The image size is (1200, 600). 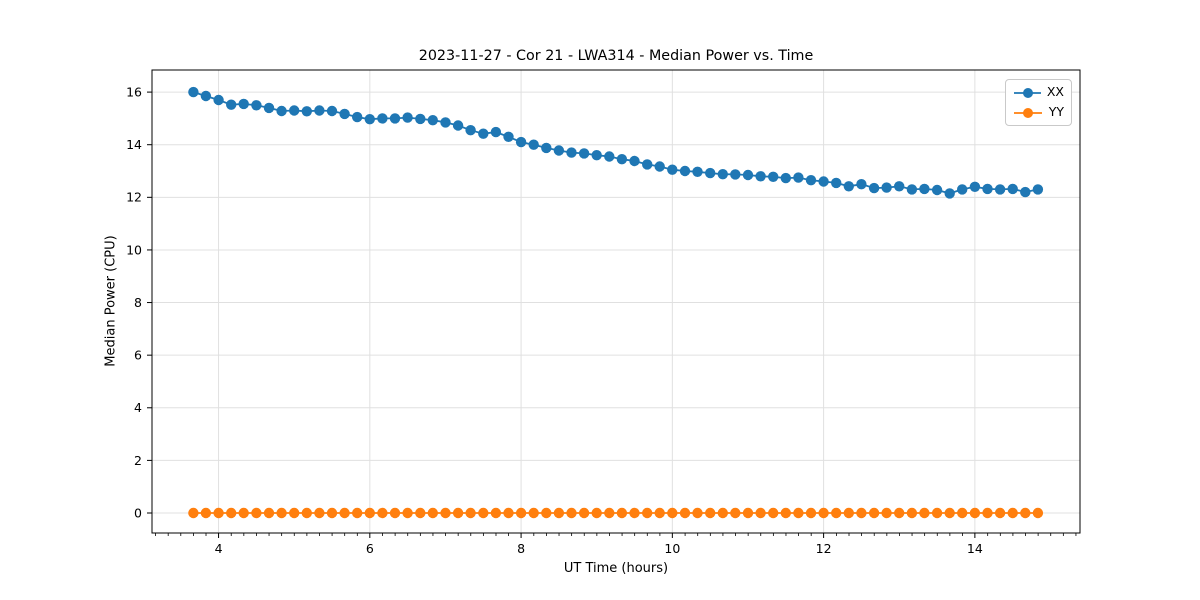 What do you see at coordinates (370, 548) in the screenshot?
I see `x-tick-label: 6` at bounding box center [370, 548].